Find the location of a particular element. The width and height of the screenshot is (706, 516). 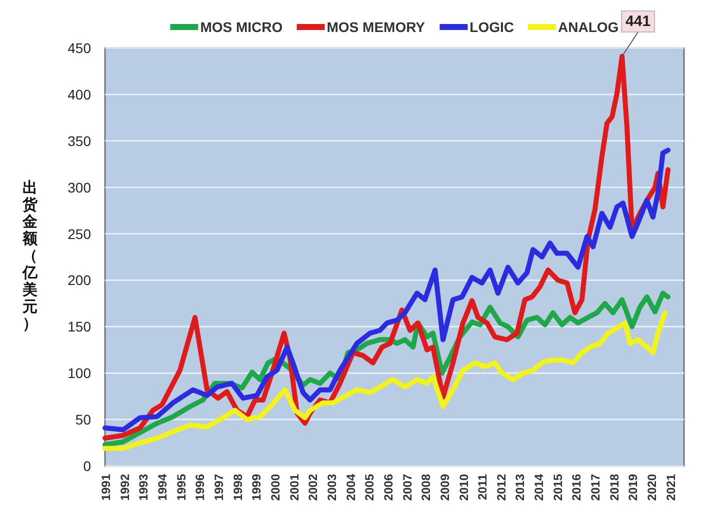

y-tick-label: 0 is located at coordinates (87, 466).